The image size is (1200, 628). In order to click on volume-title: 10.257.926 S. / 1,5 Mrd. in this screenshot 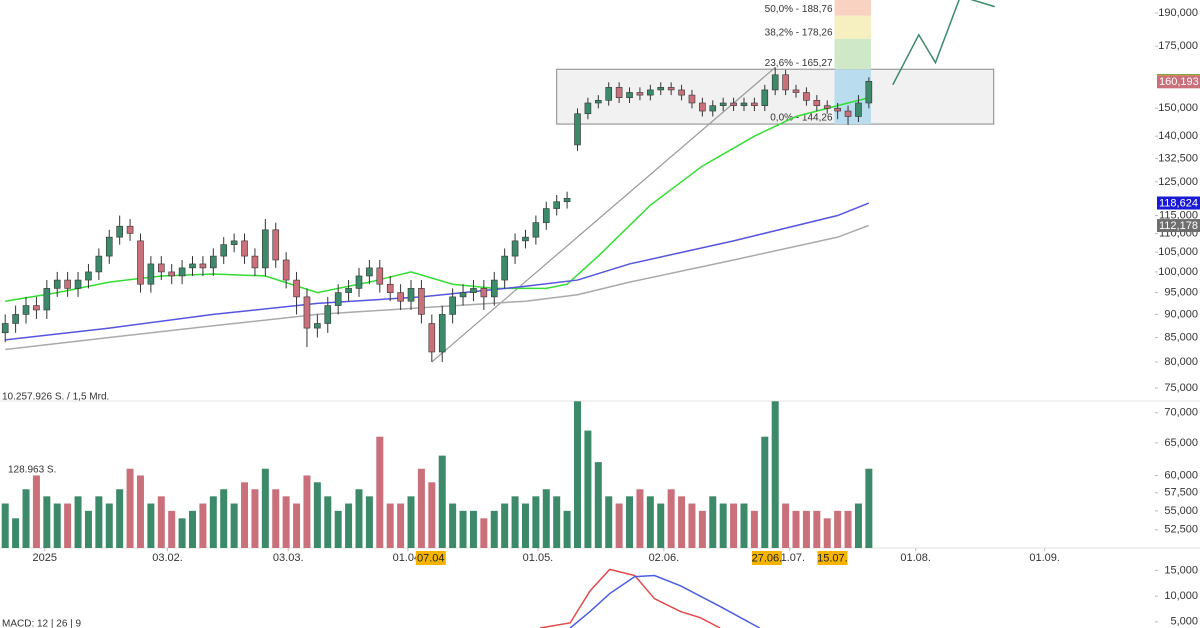, I will do `click(55, 397)`.